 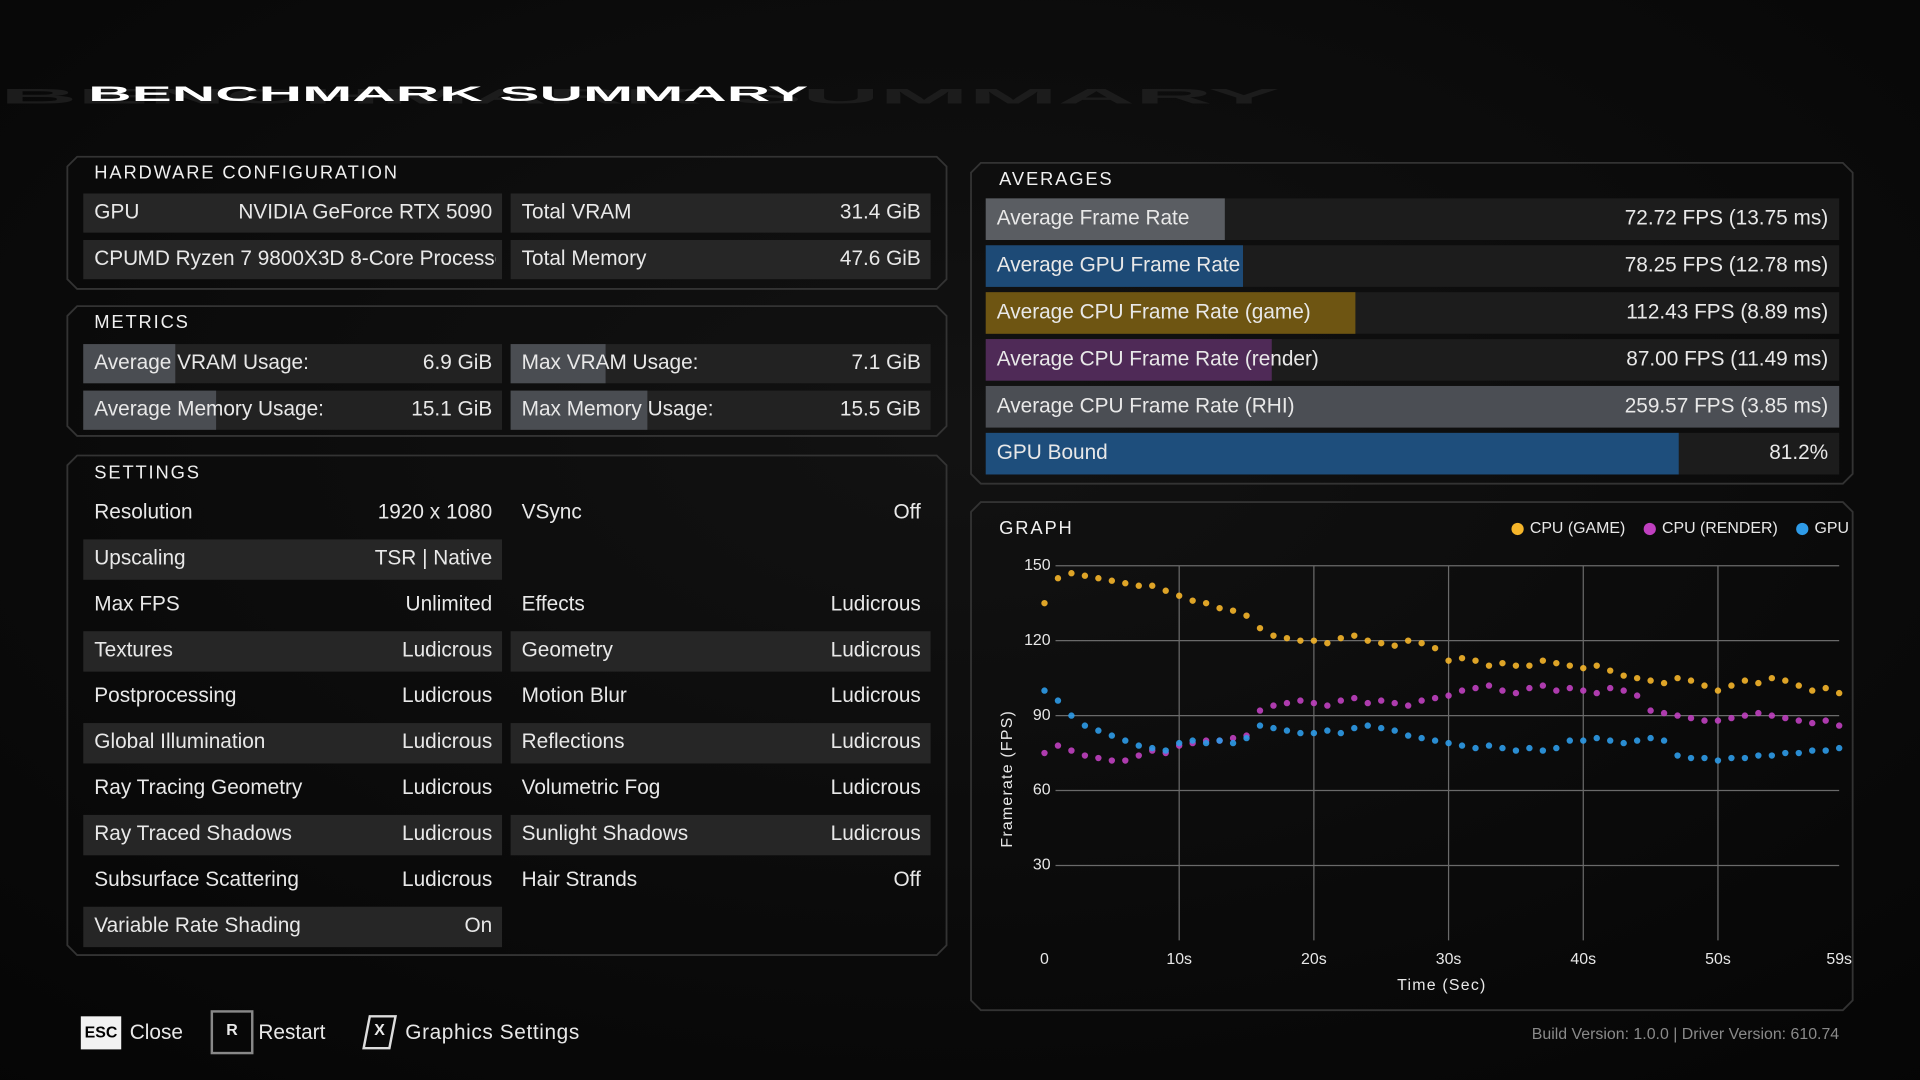 What do you see at coordinates (232, 1032) in the screenshot?
I see `restart-key` at bounding box center [232, 1032].